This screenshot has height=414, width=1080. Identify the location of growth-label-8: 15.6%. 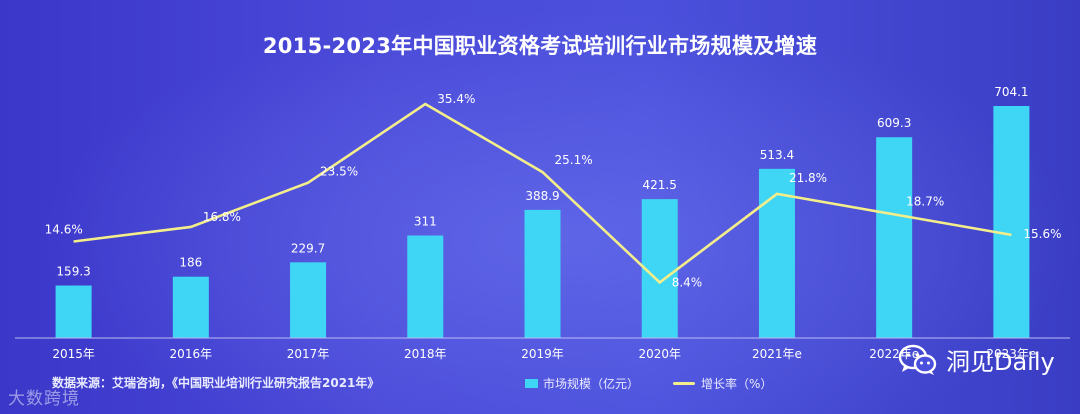
(1042, 234).